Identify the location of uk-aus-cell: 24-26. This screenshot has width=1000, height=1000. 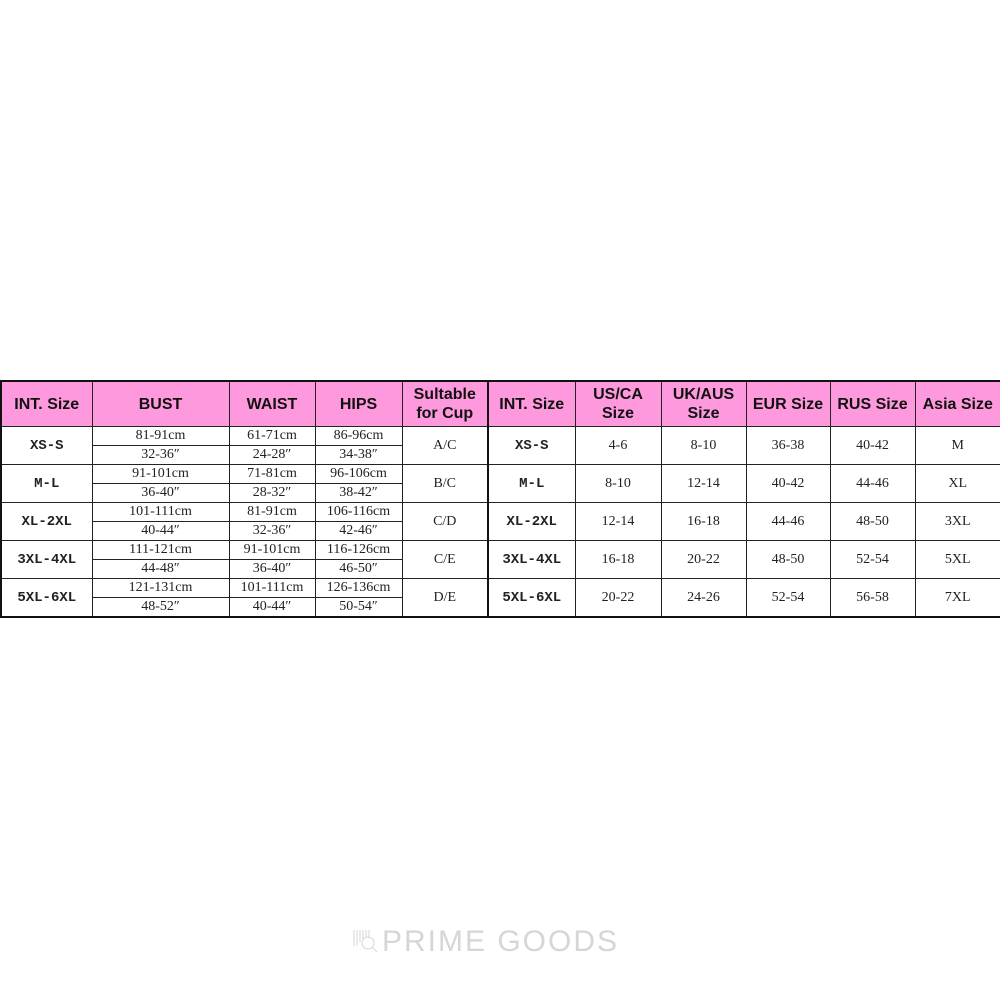
(703, 598).